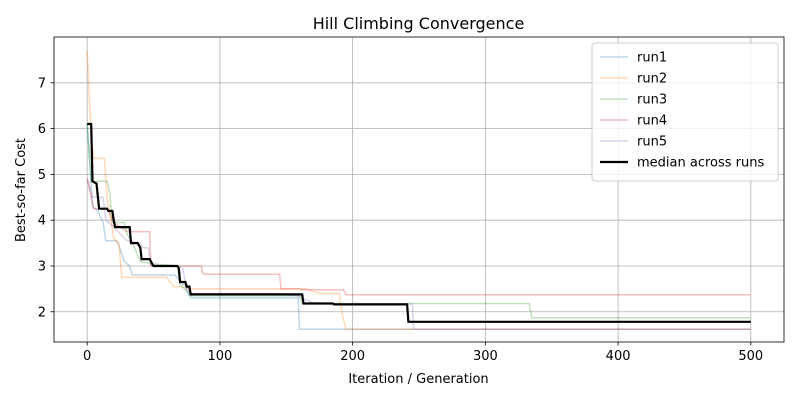  What do you see at coordinates (87, 356) in the screenshot?
I see `x-tick-label: 0` at bounding box center [87, 356].